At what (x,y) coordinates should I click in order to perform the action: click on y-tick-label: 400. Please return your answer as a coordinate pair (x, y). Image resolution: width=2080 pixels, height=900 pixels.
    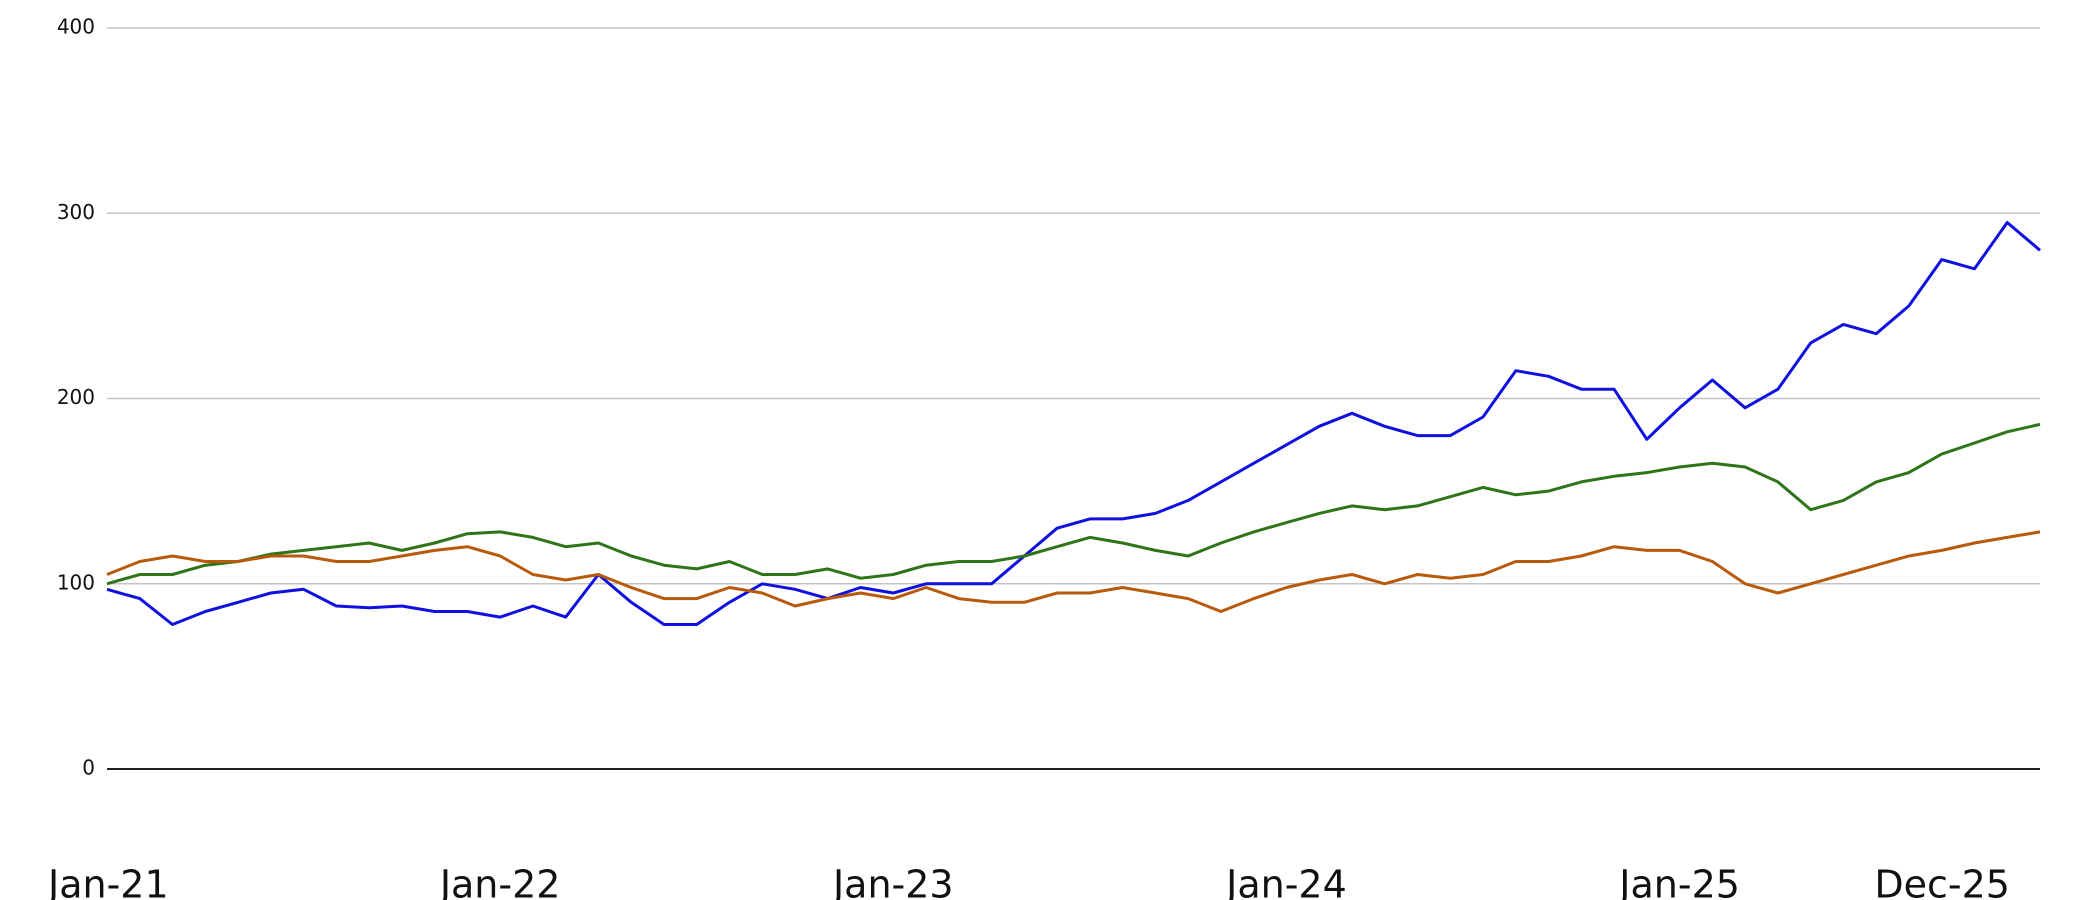
    Looking at the image, I should click on (76, 27).